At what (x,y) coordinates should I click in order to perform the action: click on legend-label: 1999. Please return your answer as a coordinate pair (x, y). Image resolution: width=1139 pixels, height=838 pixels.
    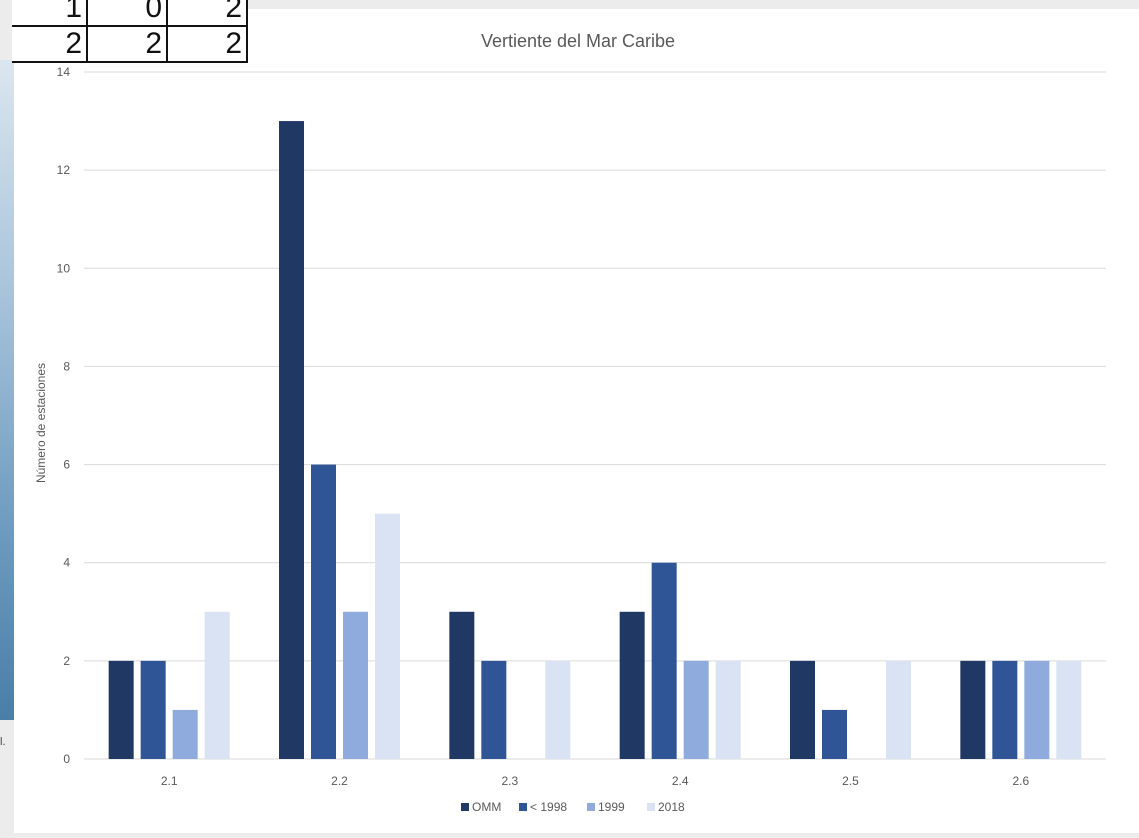
    Looking at the image, I should click on (611, 807).